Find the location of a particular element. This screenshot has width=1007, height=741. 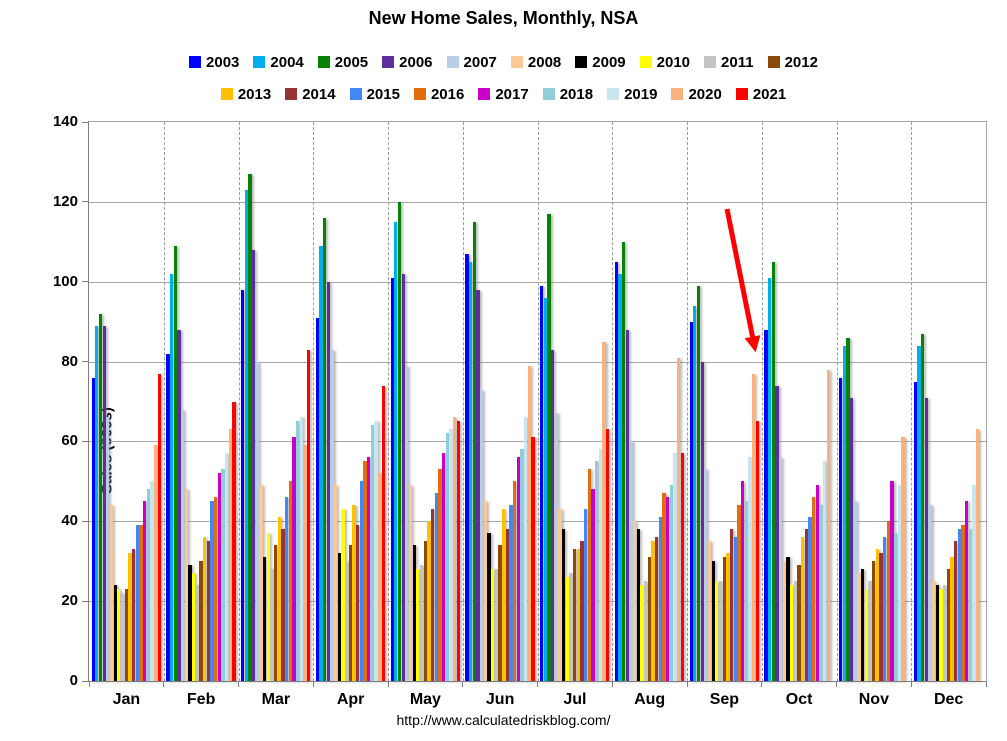

bar-2016-sep is located at coordinates (739, 593).